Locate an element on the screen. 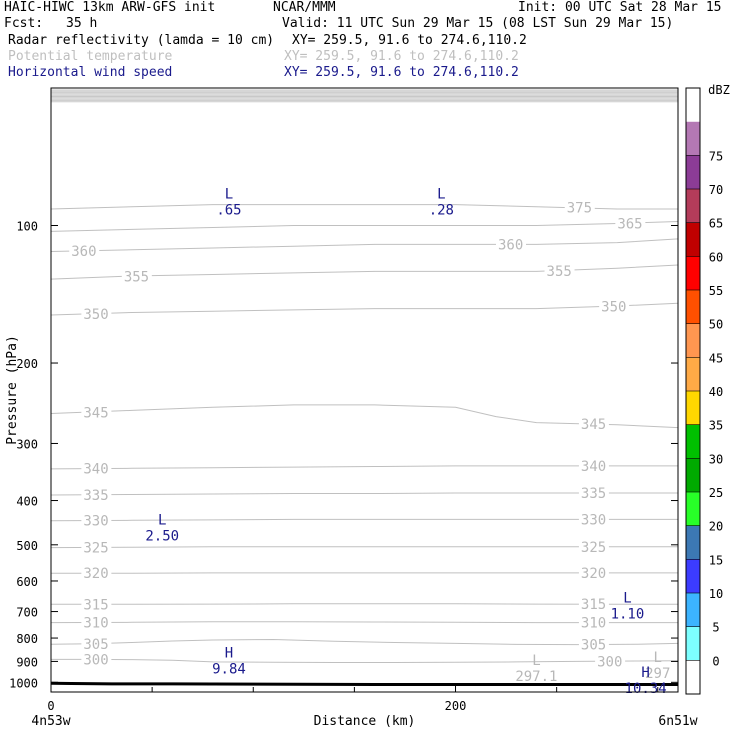 The image size is (740, 740). theta-contour-label: 360 is located at coordinates (510, 245).